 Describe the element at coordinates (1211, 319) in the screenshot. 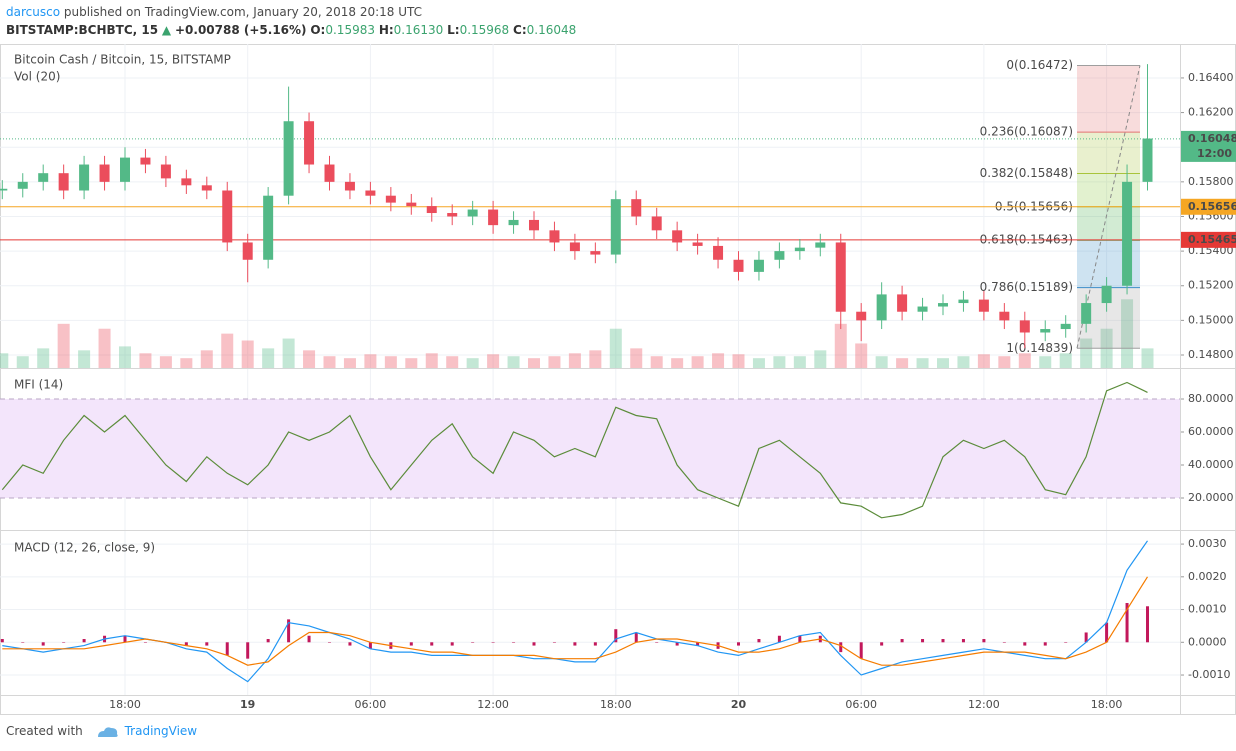

I see `y-tick-label: 0.15000` at that location.